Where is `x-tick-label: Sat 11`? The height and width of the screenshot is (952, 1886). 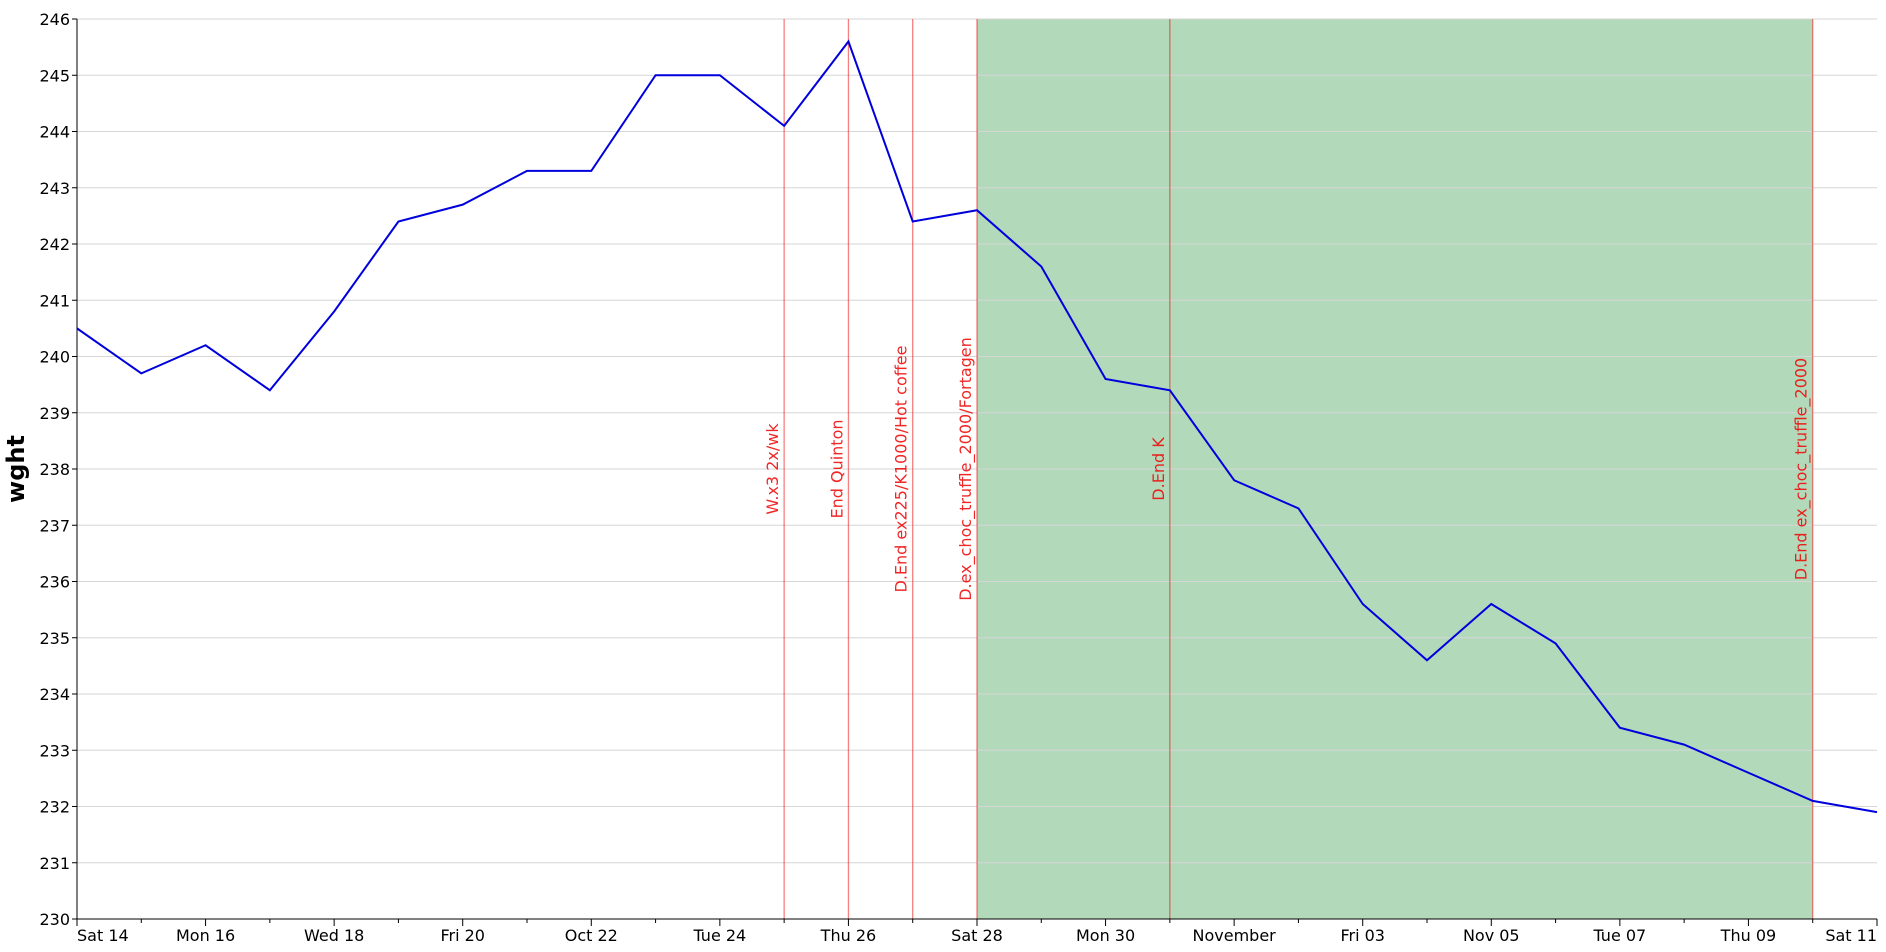 x-tick-label: Sat 11 is located at coordinates (1851, 935).